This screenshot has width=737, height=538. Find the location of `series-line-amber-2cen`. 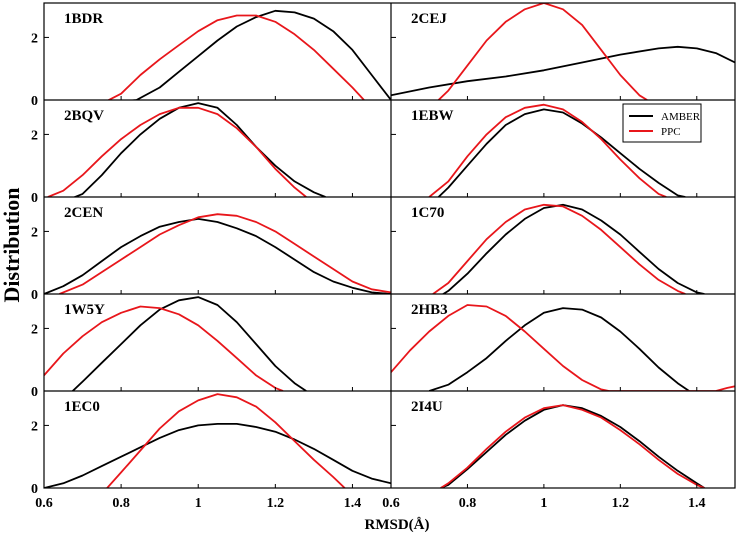

series-line-amber-2cen is located at coordinates (217, 256).